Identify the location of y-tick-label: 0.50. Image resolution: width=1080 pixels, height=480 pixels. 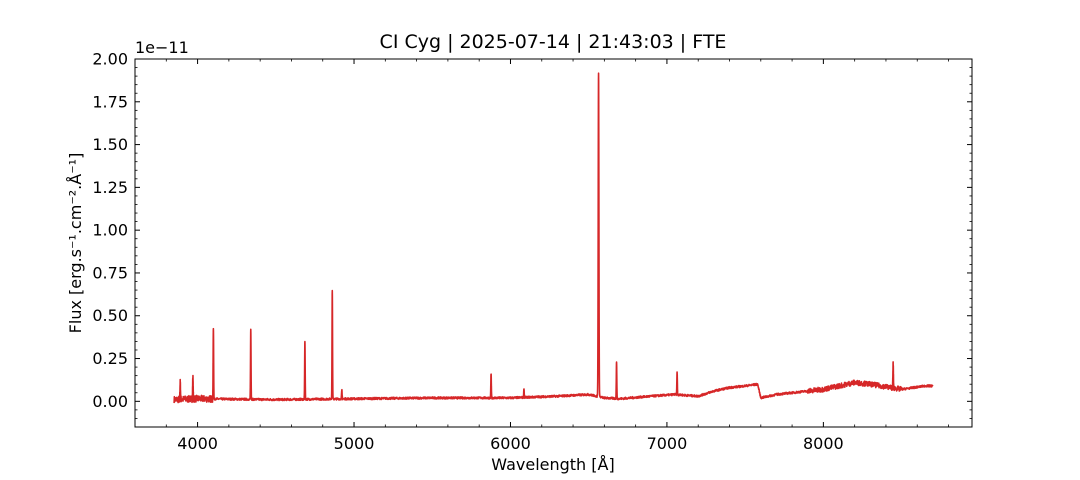
(110, 315).